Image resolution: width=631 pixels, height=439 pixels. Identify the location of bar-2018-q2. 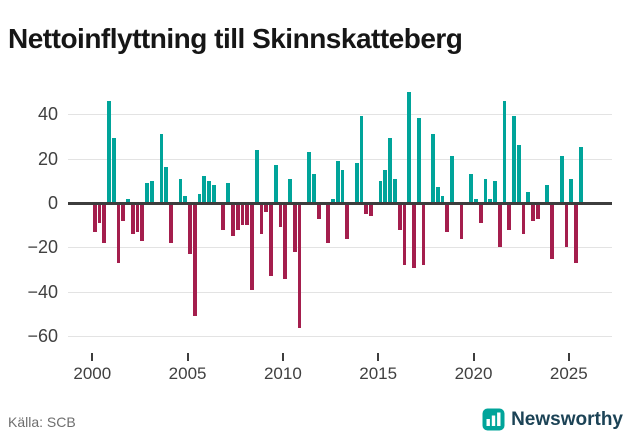
(442, 199).